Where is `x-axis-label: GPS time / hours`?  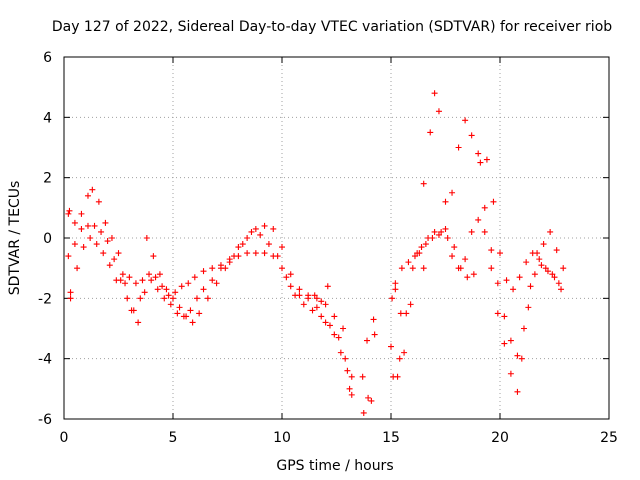
x-axis-label: GPS time / hours is located at coordinates (334, 466).